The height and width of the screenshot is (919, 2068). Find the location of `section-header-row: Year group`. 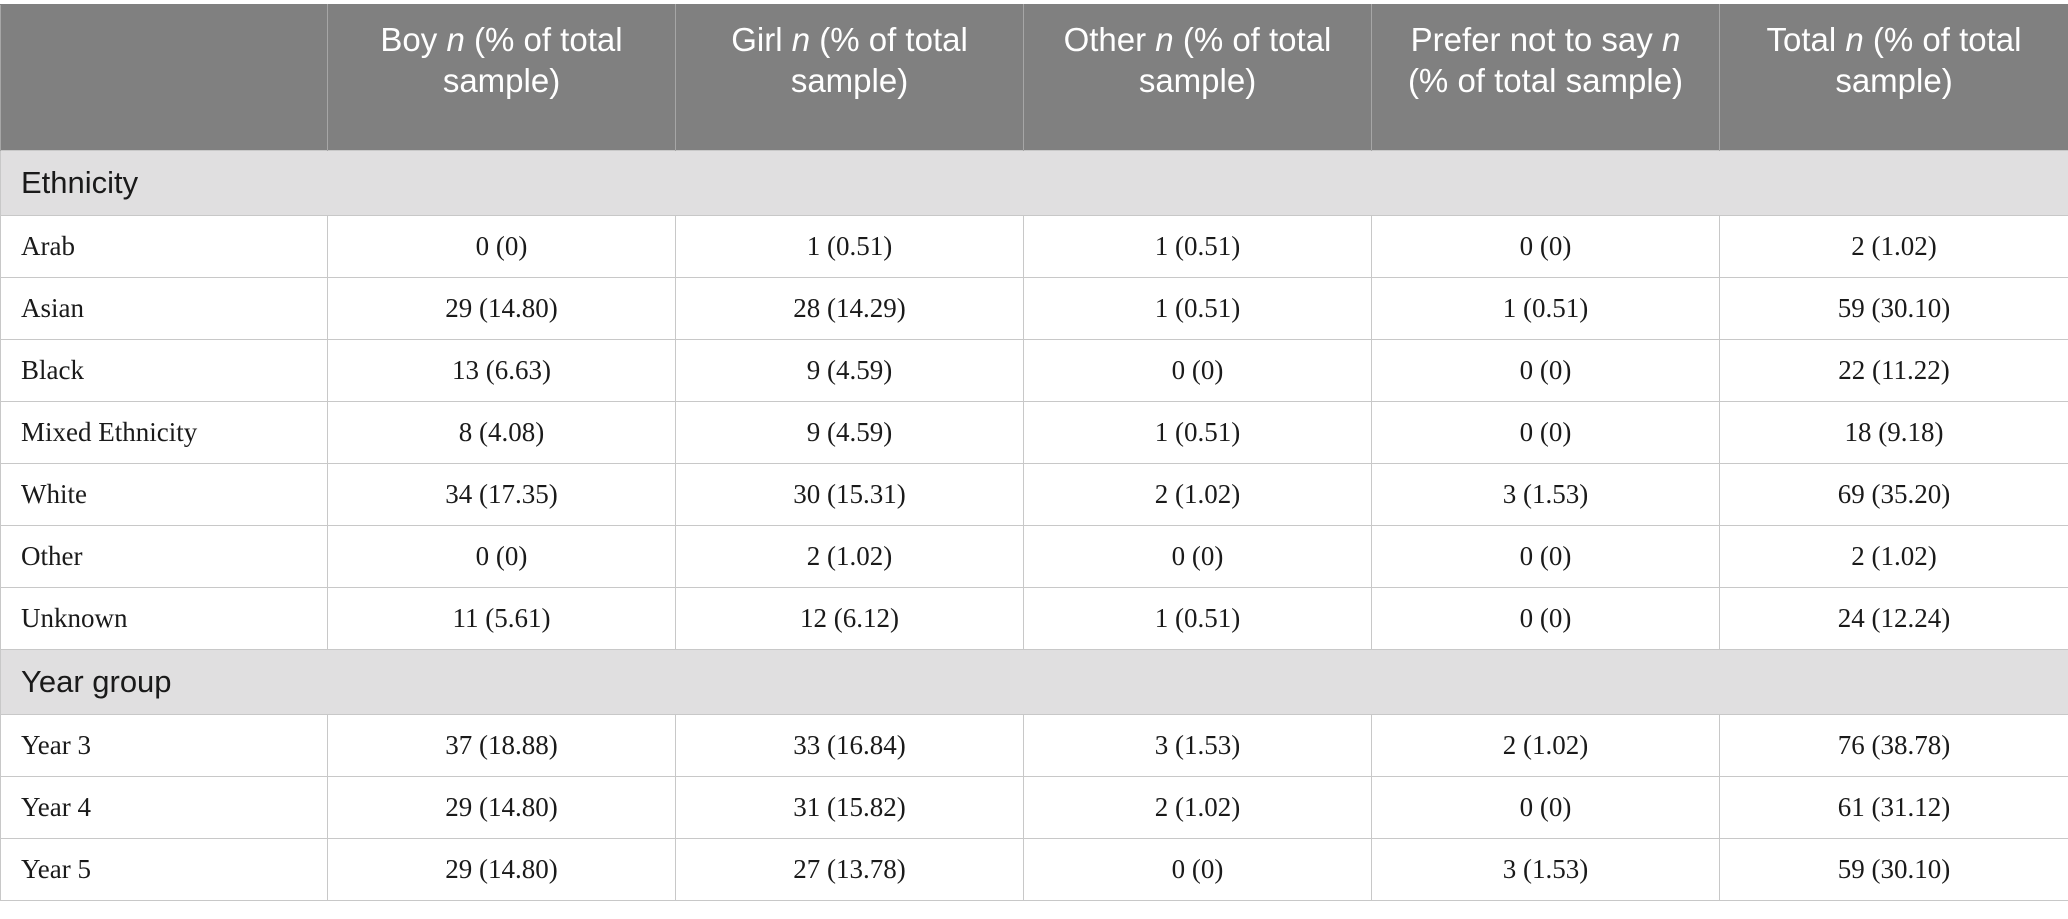

section-header-row: Year group is located at coordinates (1034, 682).